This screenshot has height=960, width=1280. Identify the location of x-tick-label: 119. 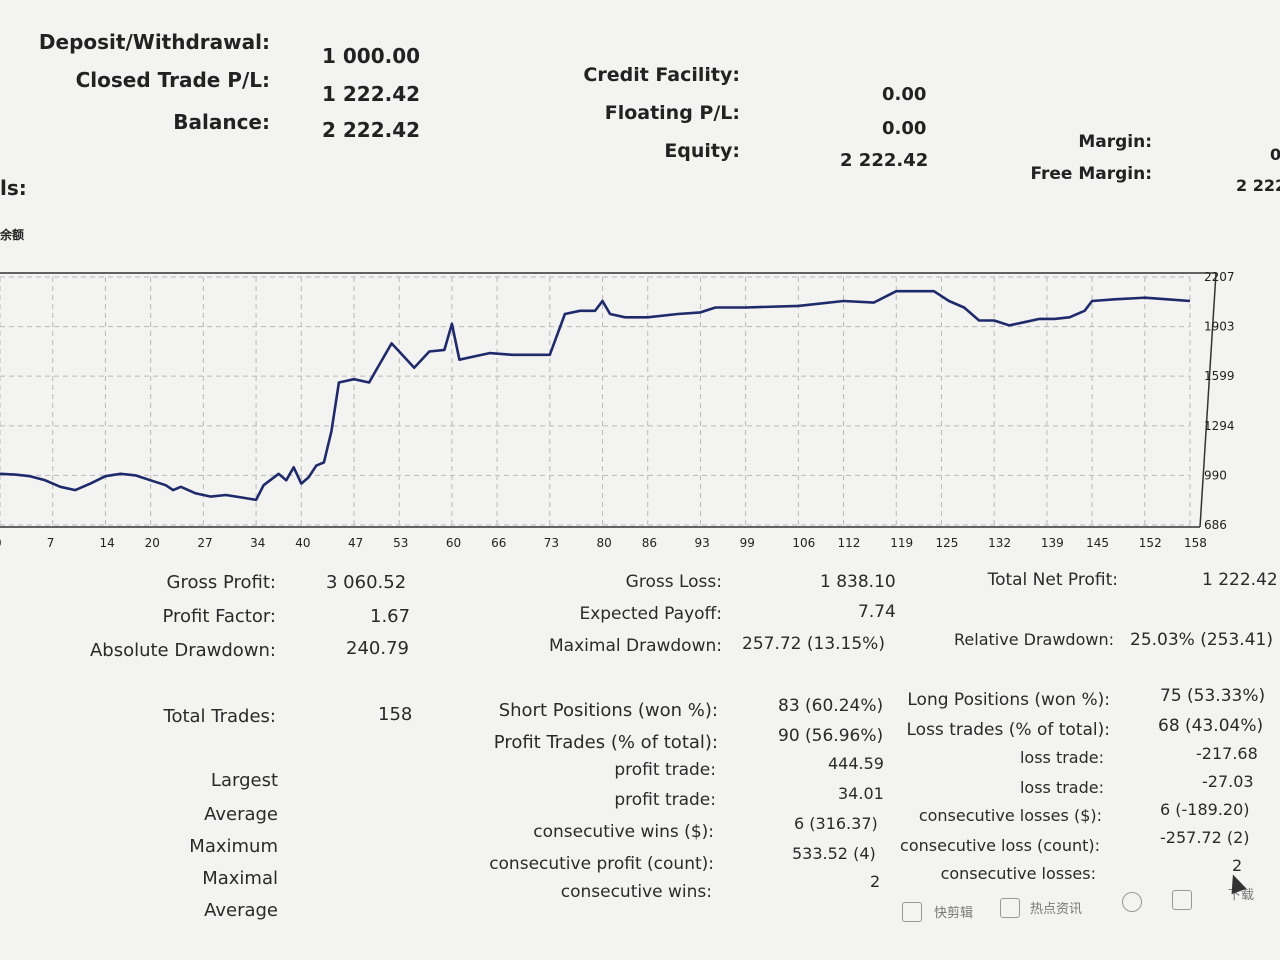
(901, 543).